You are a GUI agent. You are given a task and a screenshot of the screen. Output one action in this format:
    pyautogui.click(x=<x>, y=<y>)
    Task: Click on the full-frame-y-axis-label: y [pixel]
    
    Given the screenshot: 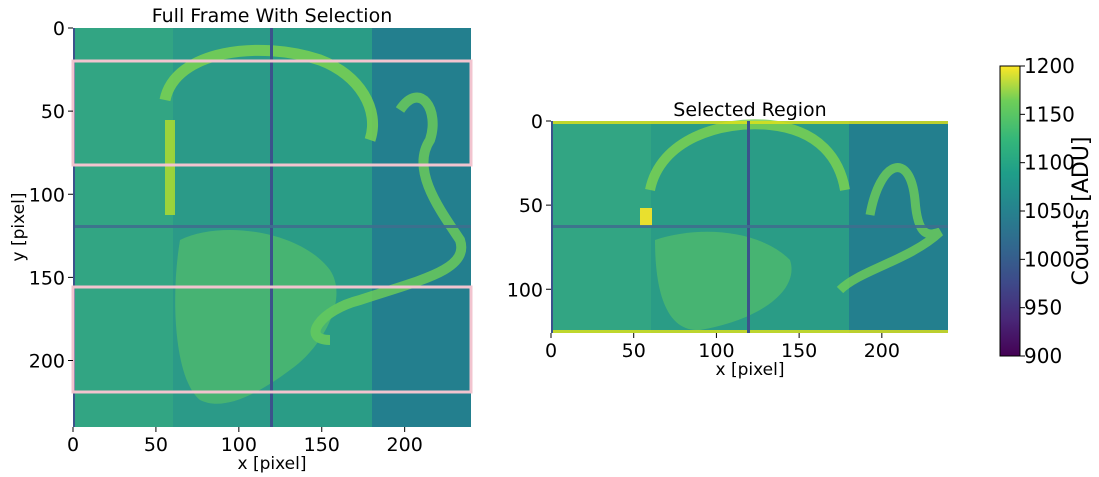 What is the action you would take?
    pyautogui.click(x=19, y=227)
    